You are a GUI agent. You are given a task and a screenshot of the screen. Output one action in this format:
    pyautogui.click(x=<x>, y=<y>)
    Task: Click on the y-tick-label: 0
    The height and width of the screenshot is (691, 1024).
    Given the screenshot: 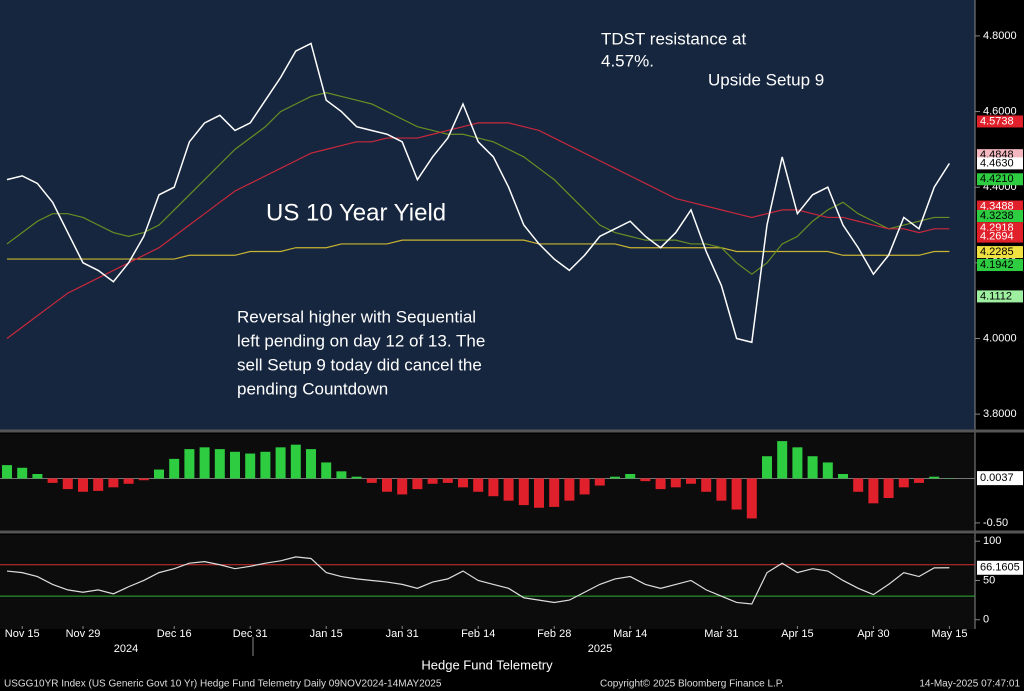 What is the action you would take?
    pyautogui.click(x=986, y=620)
    